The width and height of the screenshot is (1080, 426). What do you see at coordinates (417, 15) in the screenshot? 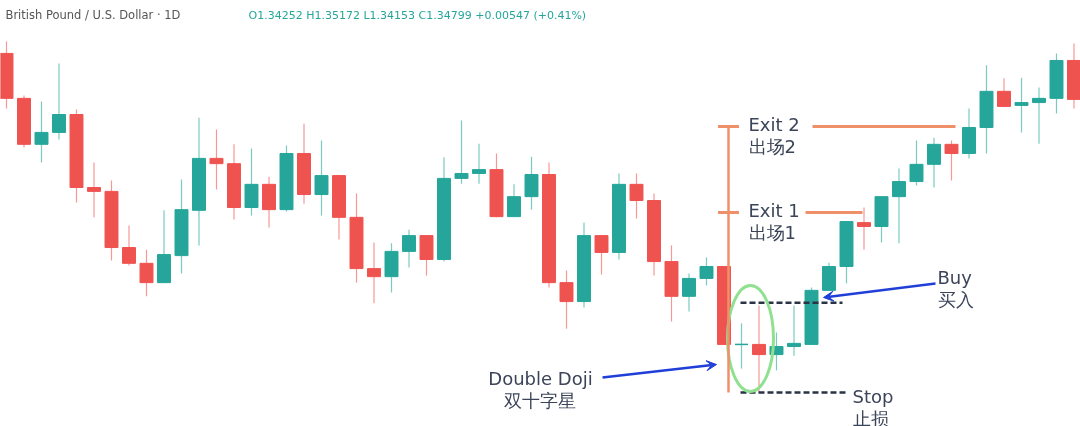
I see `chart-subtitle: O1.34252 H1.35172 L1.34153 C1.34799 +0.00547 (+0.41%)` at bounding box center [417, 15].